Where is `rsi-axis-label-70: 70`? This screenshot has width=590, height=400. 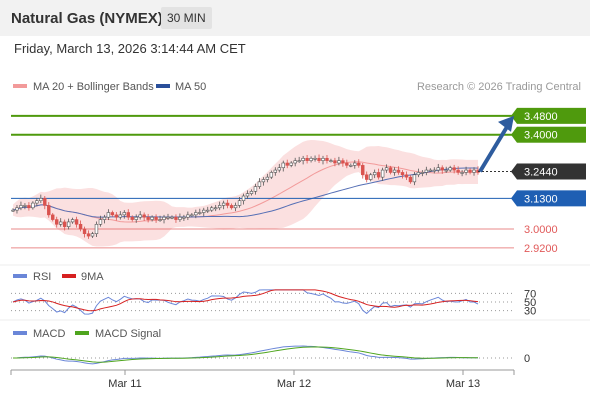 rsi-axis-label-70: 70 is located at coordinates (530, 294).